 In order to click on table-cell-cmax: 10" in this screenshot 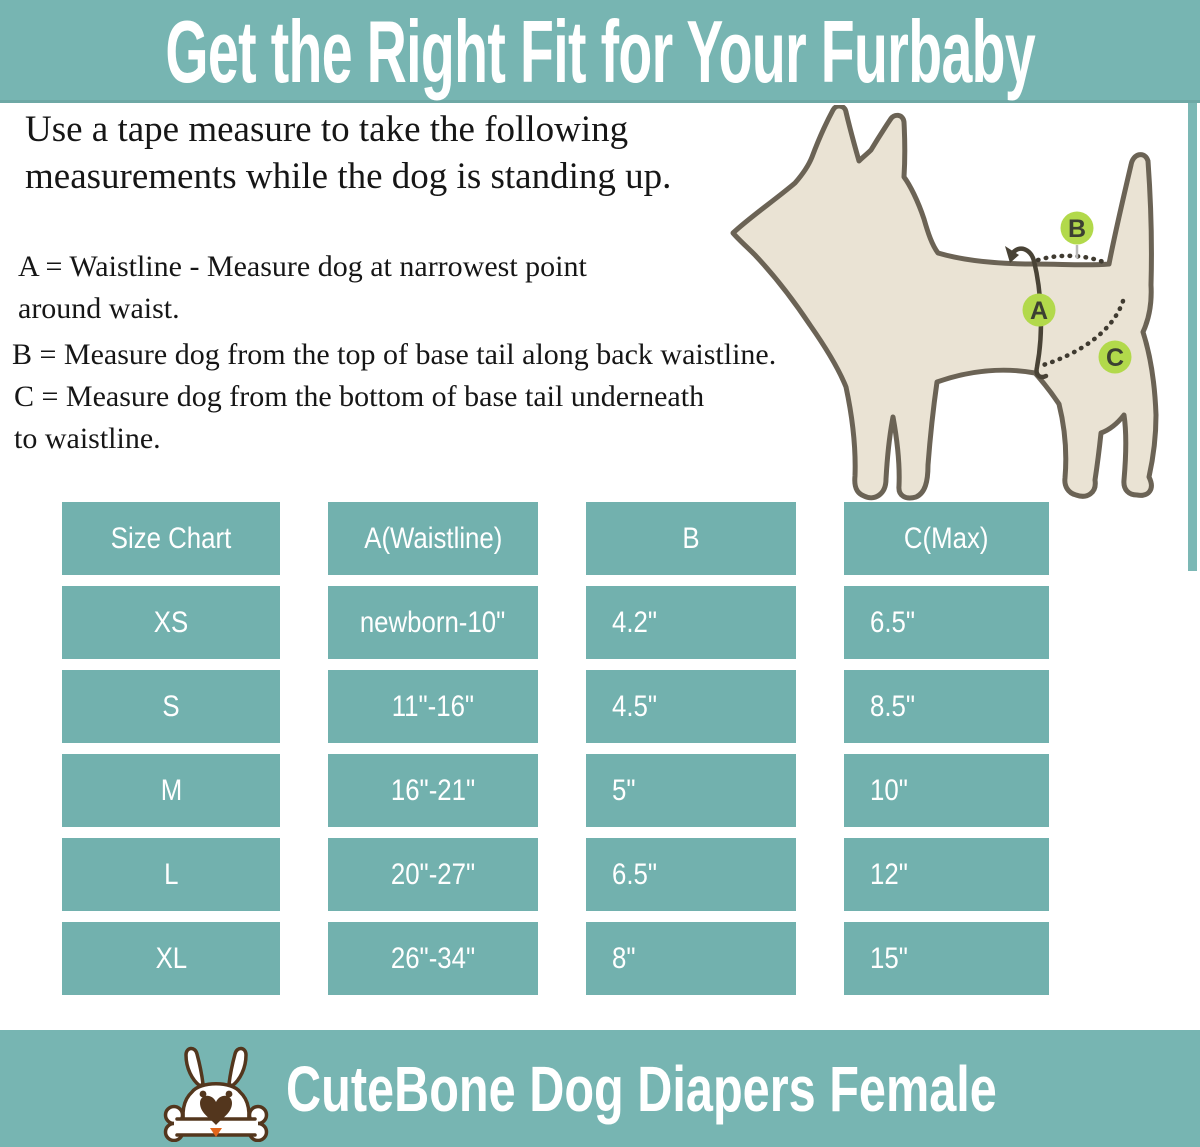, I will do `click(946, 790)`.